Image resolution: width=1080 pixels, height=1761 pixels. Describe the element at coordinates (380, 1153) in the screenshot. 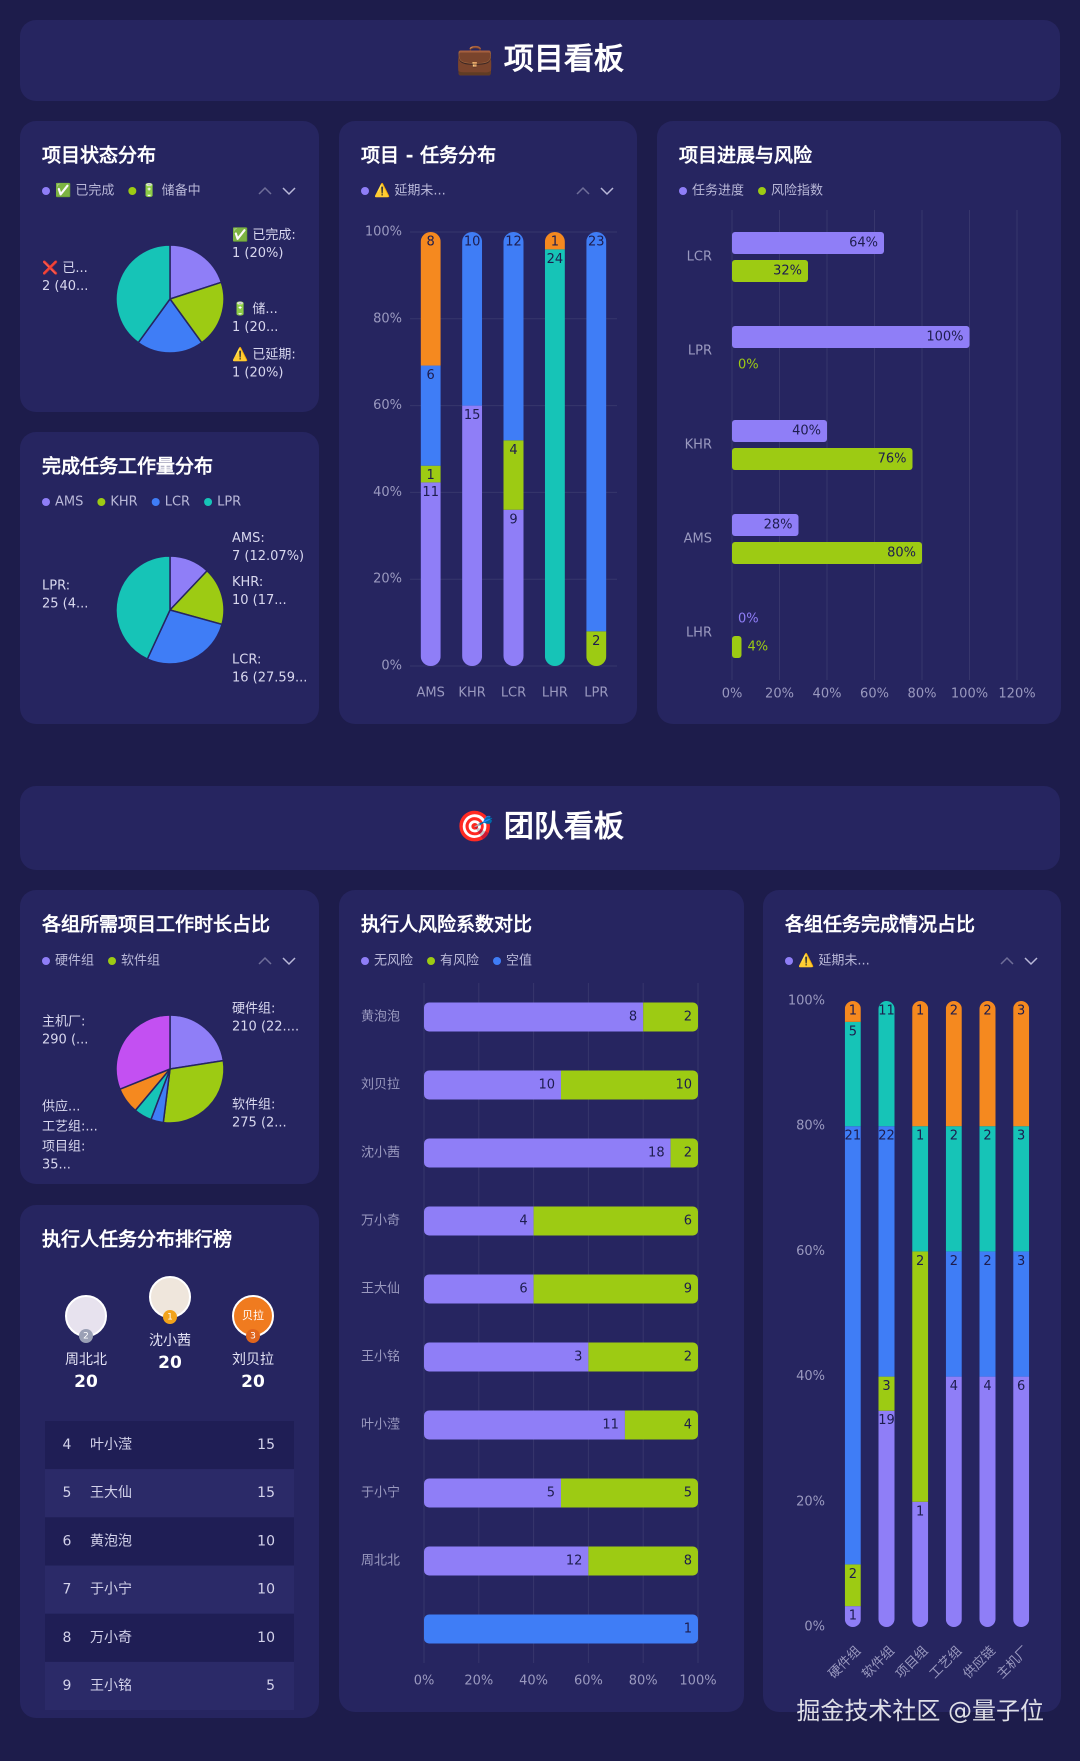

I see `y-tick-label: 沈小茜` at that location.